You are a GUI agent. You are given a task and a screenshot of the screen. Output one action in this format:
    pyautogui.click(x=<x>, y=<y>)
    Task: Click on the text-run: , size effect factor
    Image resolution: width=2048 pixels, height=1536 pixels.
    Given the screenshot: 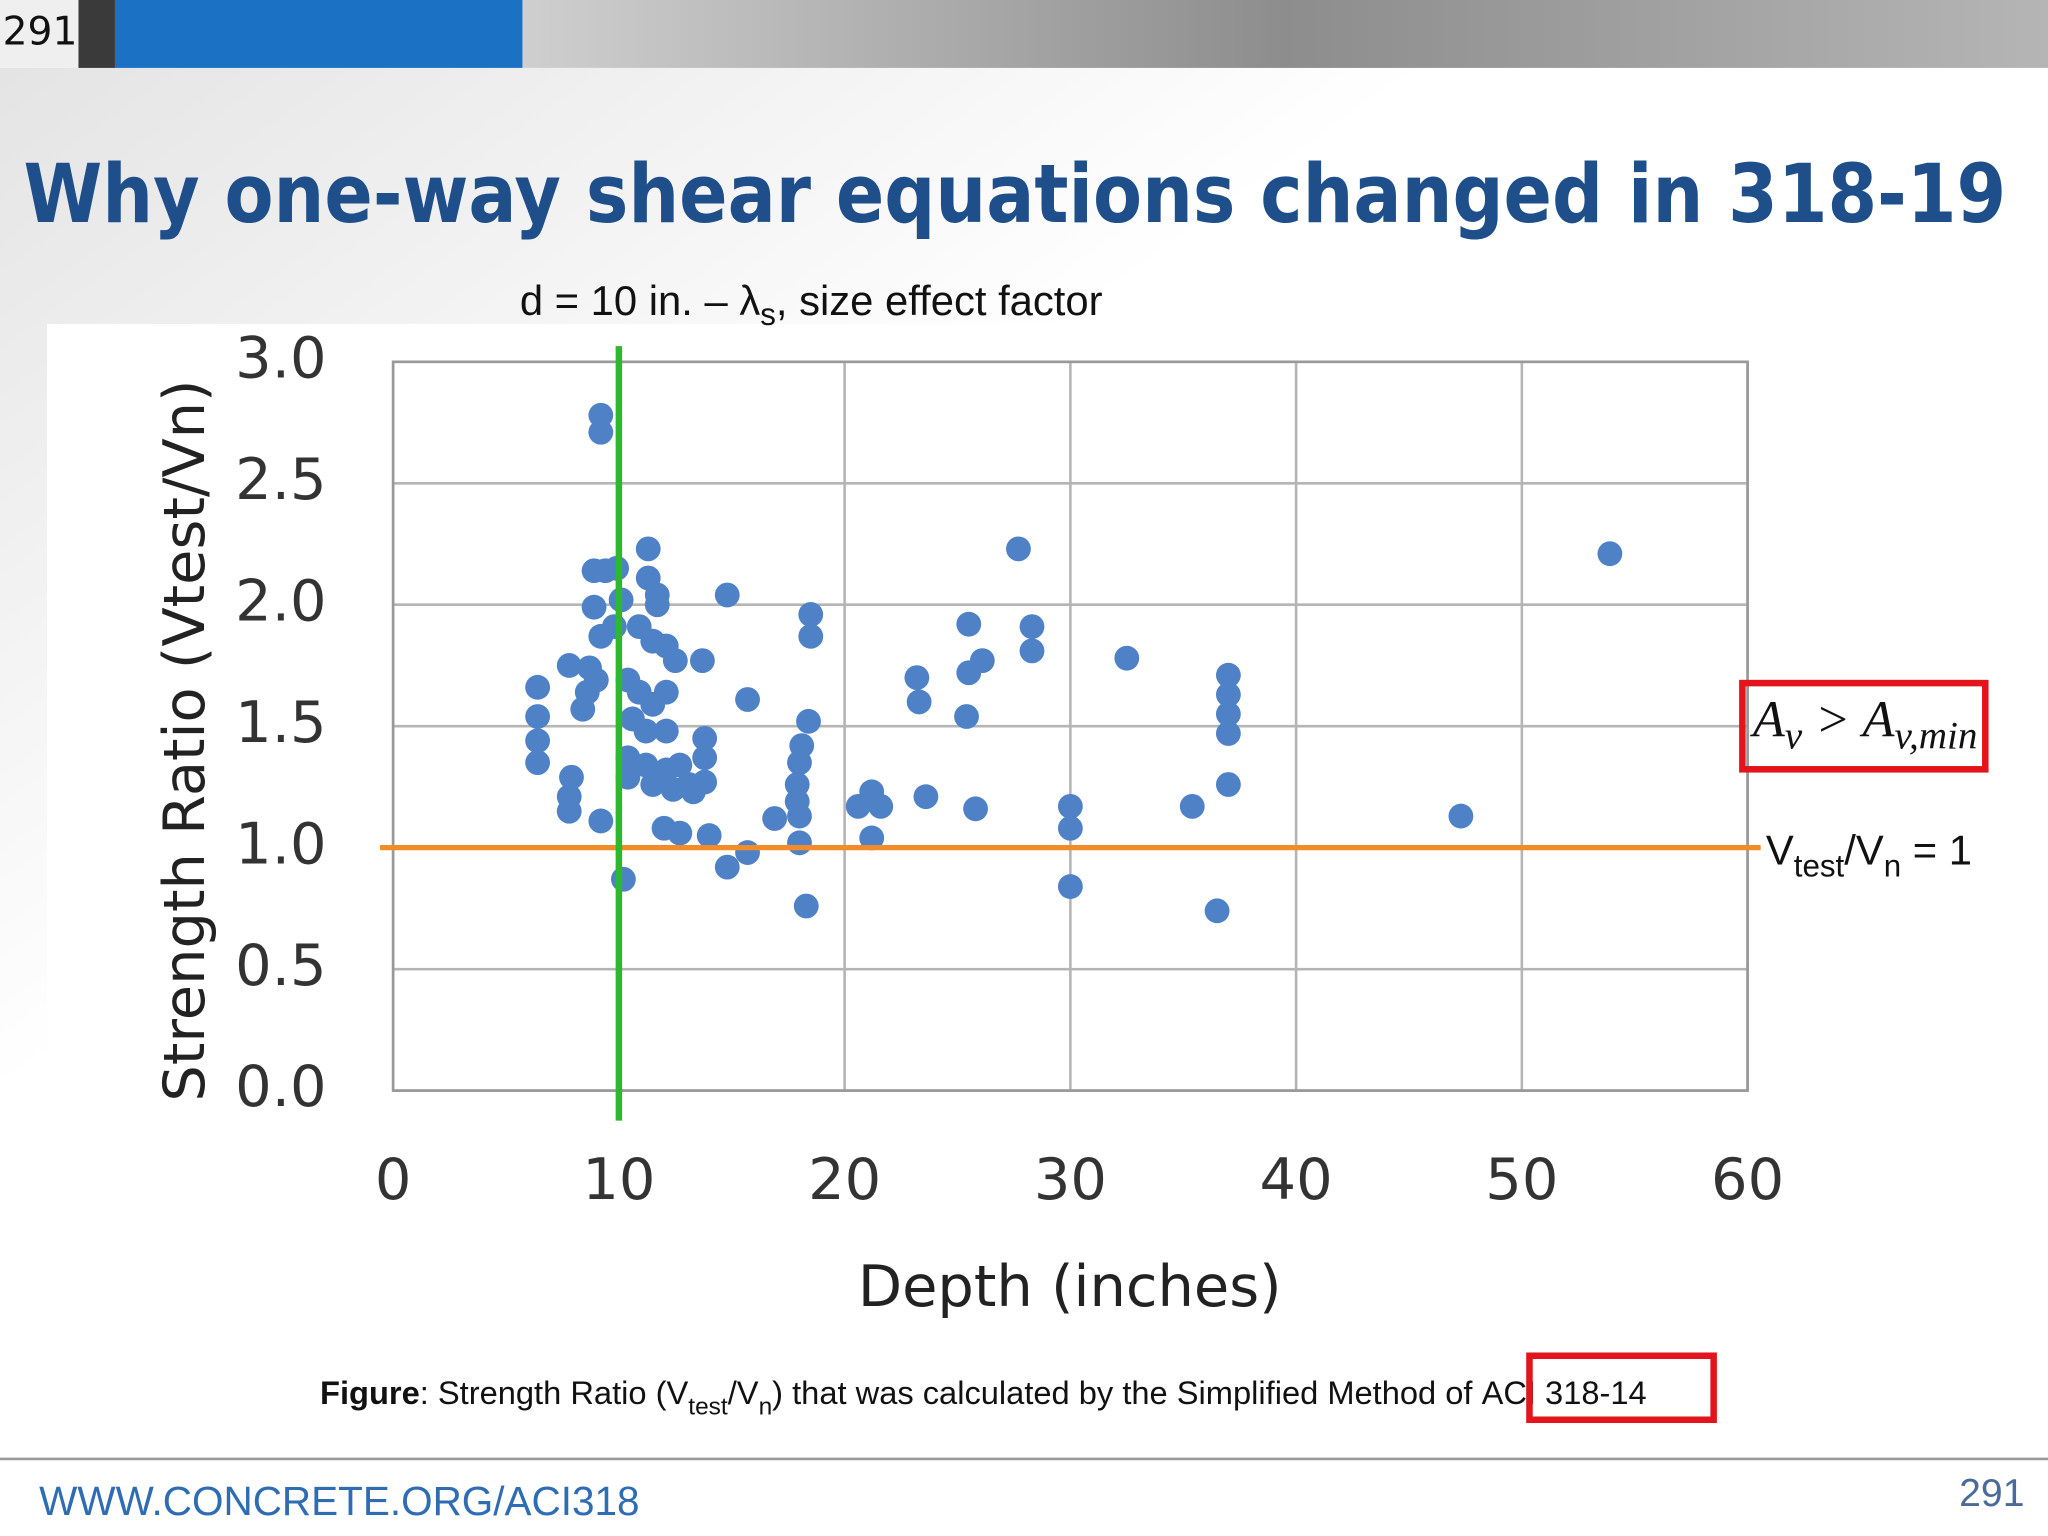 What is the action you would take?
    pyautogui.click(x=939, y=300)
    